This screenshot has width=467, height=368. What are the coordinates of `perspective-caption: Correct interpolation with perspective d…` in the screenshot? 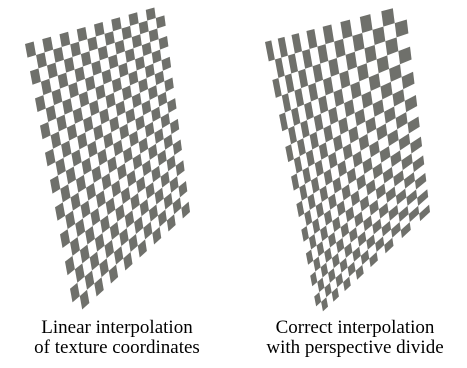 It's located at (355, 338).